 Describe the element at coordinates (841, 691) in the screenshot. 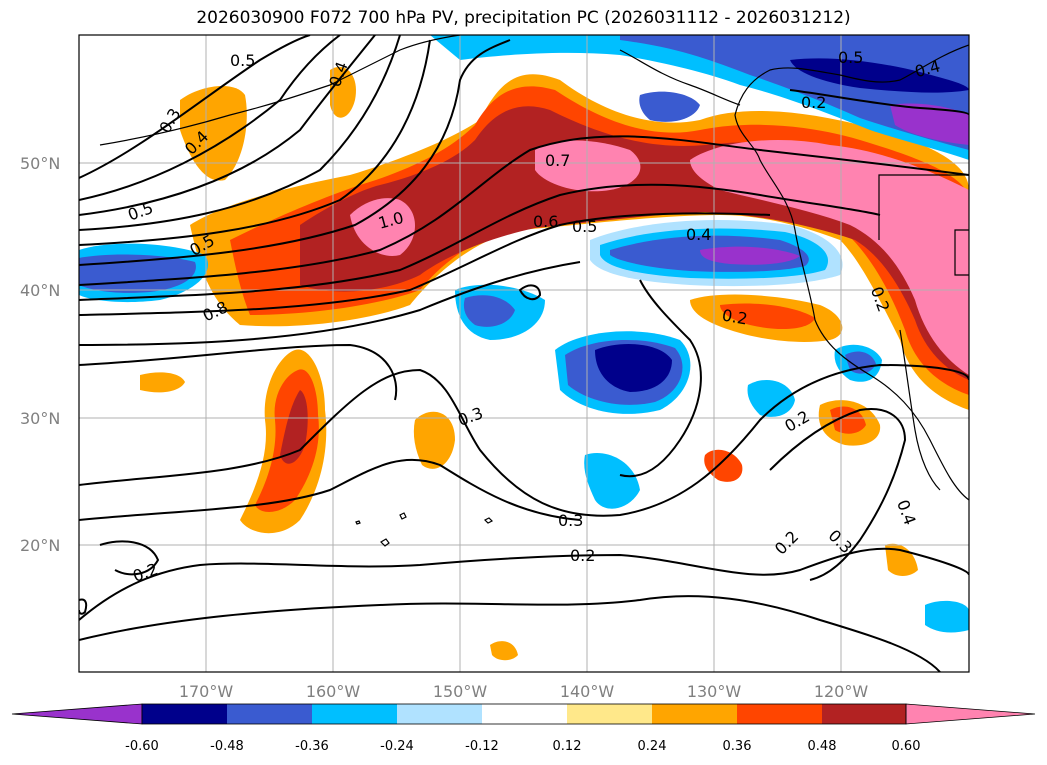

I see `lon-label: 120°W` at that location.